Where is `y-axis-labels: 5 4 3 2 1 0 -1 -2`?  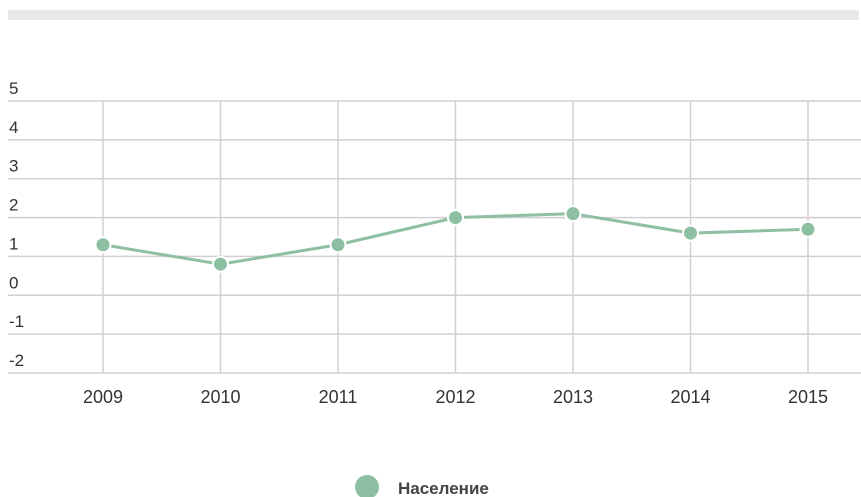 y-axis-labels: 5 4 3 2 1 0 -1 -2 is located at coordinates (16, 224).